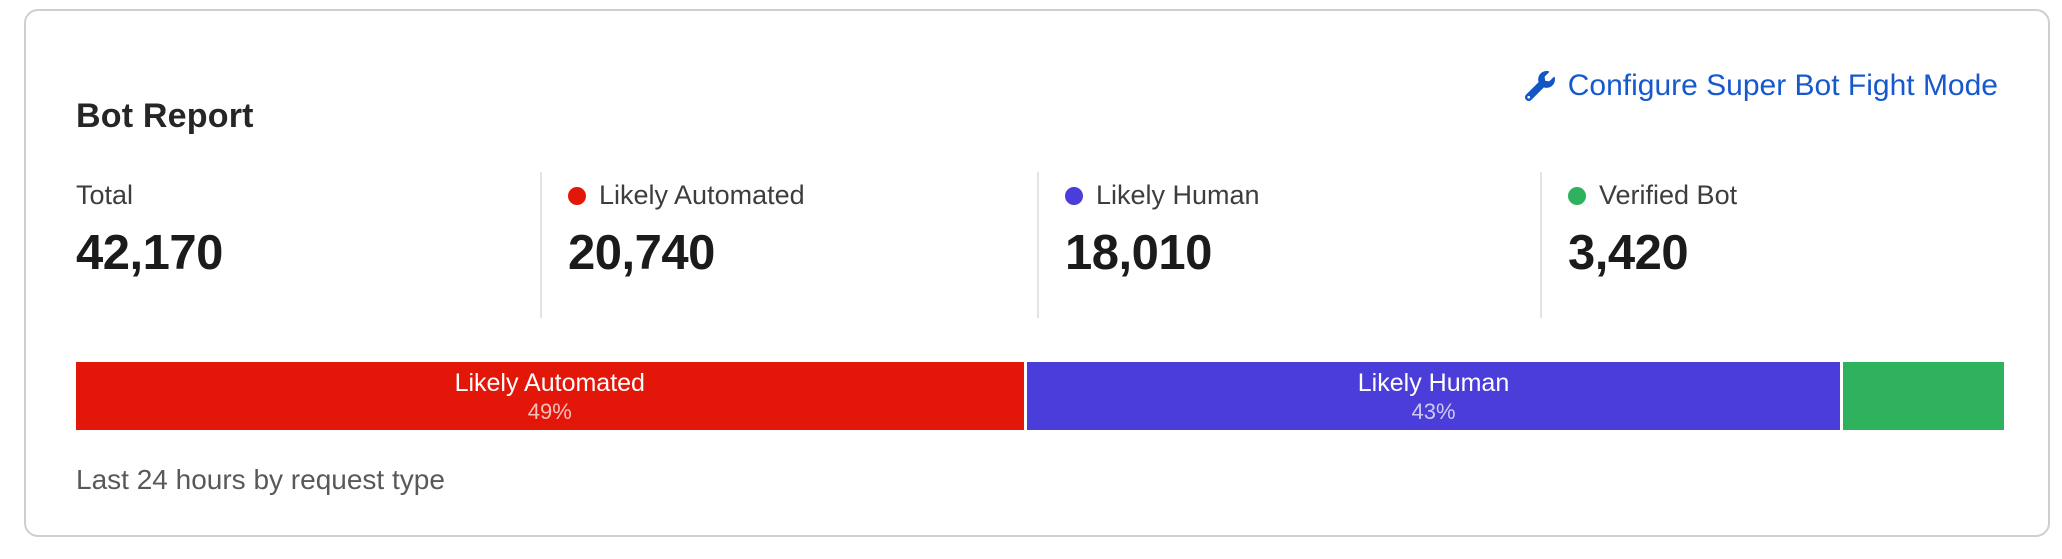 This screenshot has height=559, width=2062. Describe the element at coordinates (641, 253) in the screenshot. I see `stat-value: 20,740` at that location.